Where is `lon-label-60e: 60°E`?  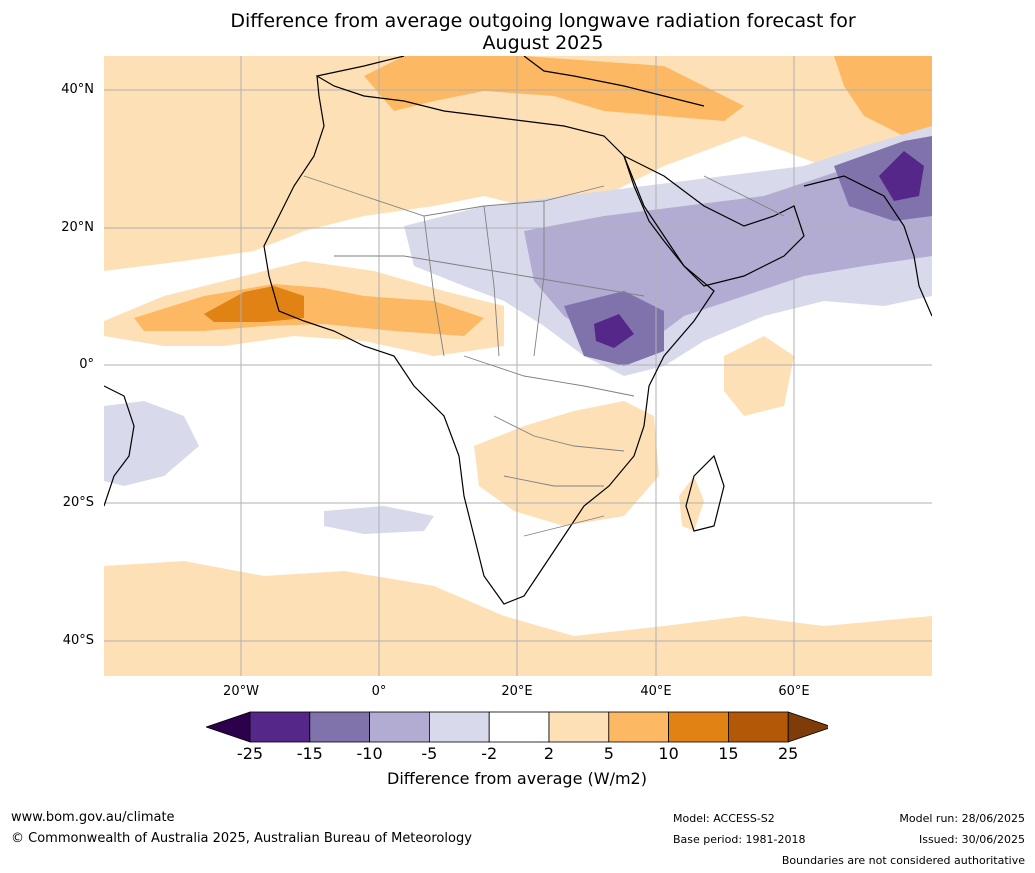
lon-label-60e: 60°E is located at coordinates (794, 691).